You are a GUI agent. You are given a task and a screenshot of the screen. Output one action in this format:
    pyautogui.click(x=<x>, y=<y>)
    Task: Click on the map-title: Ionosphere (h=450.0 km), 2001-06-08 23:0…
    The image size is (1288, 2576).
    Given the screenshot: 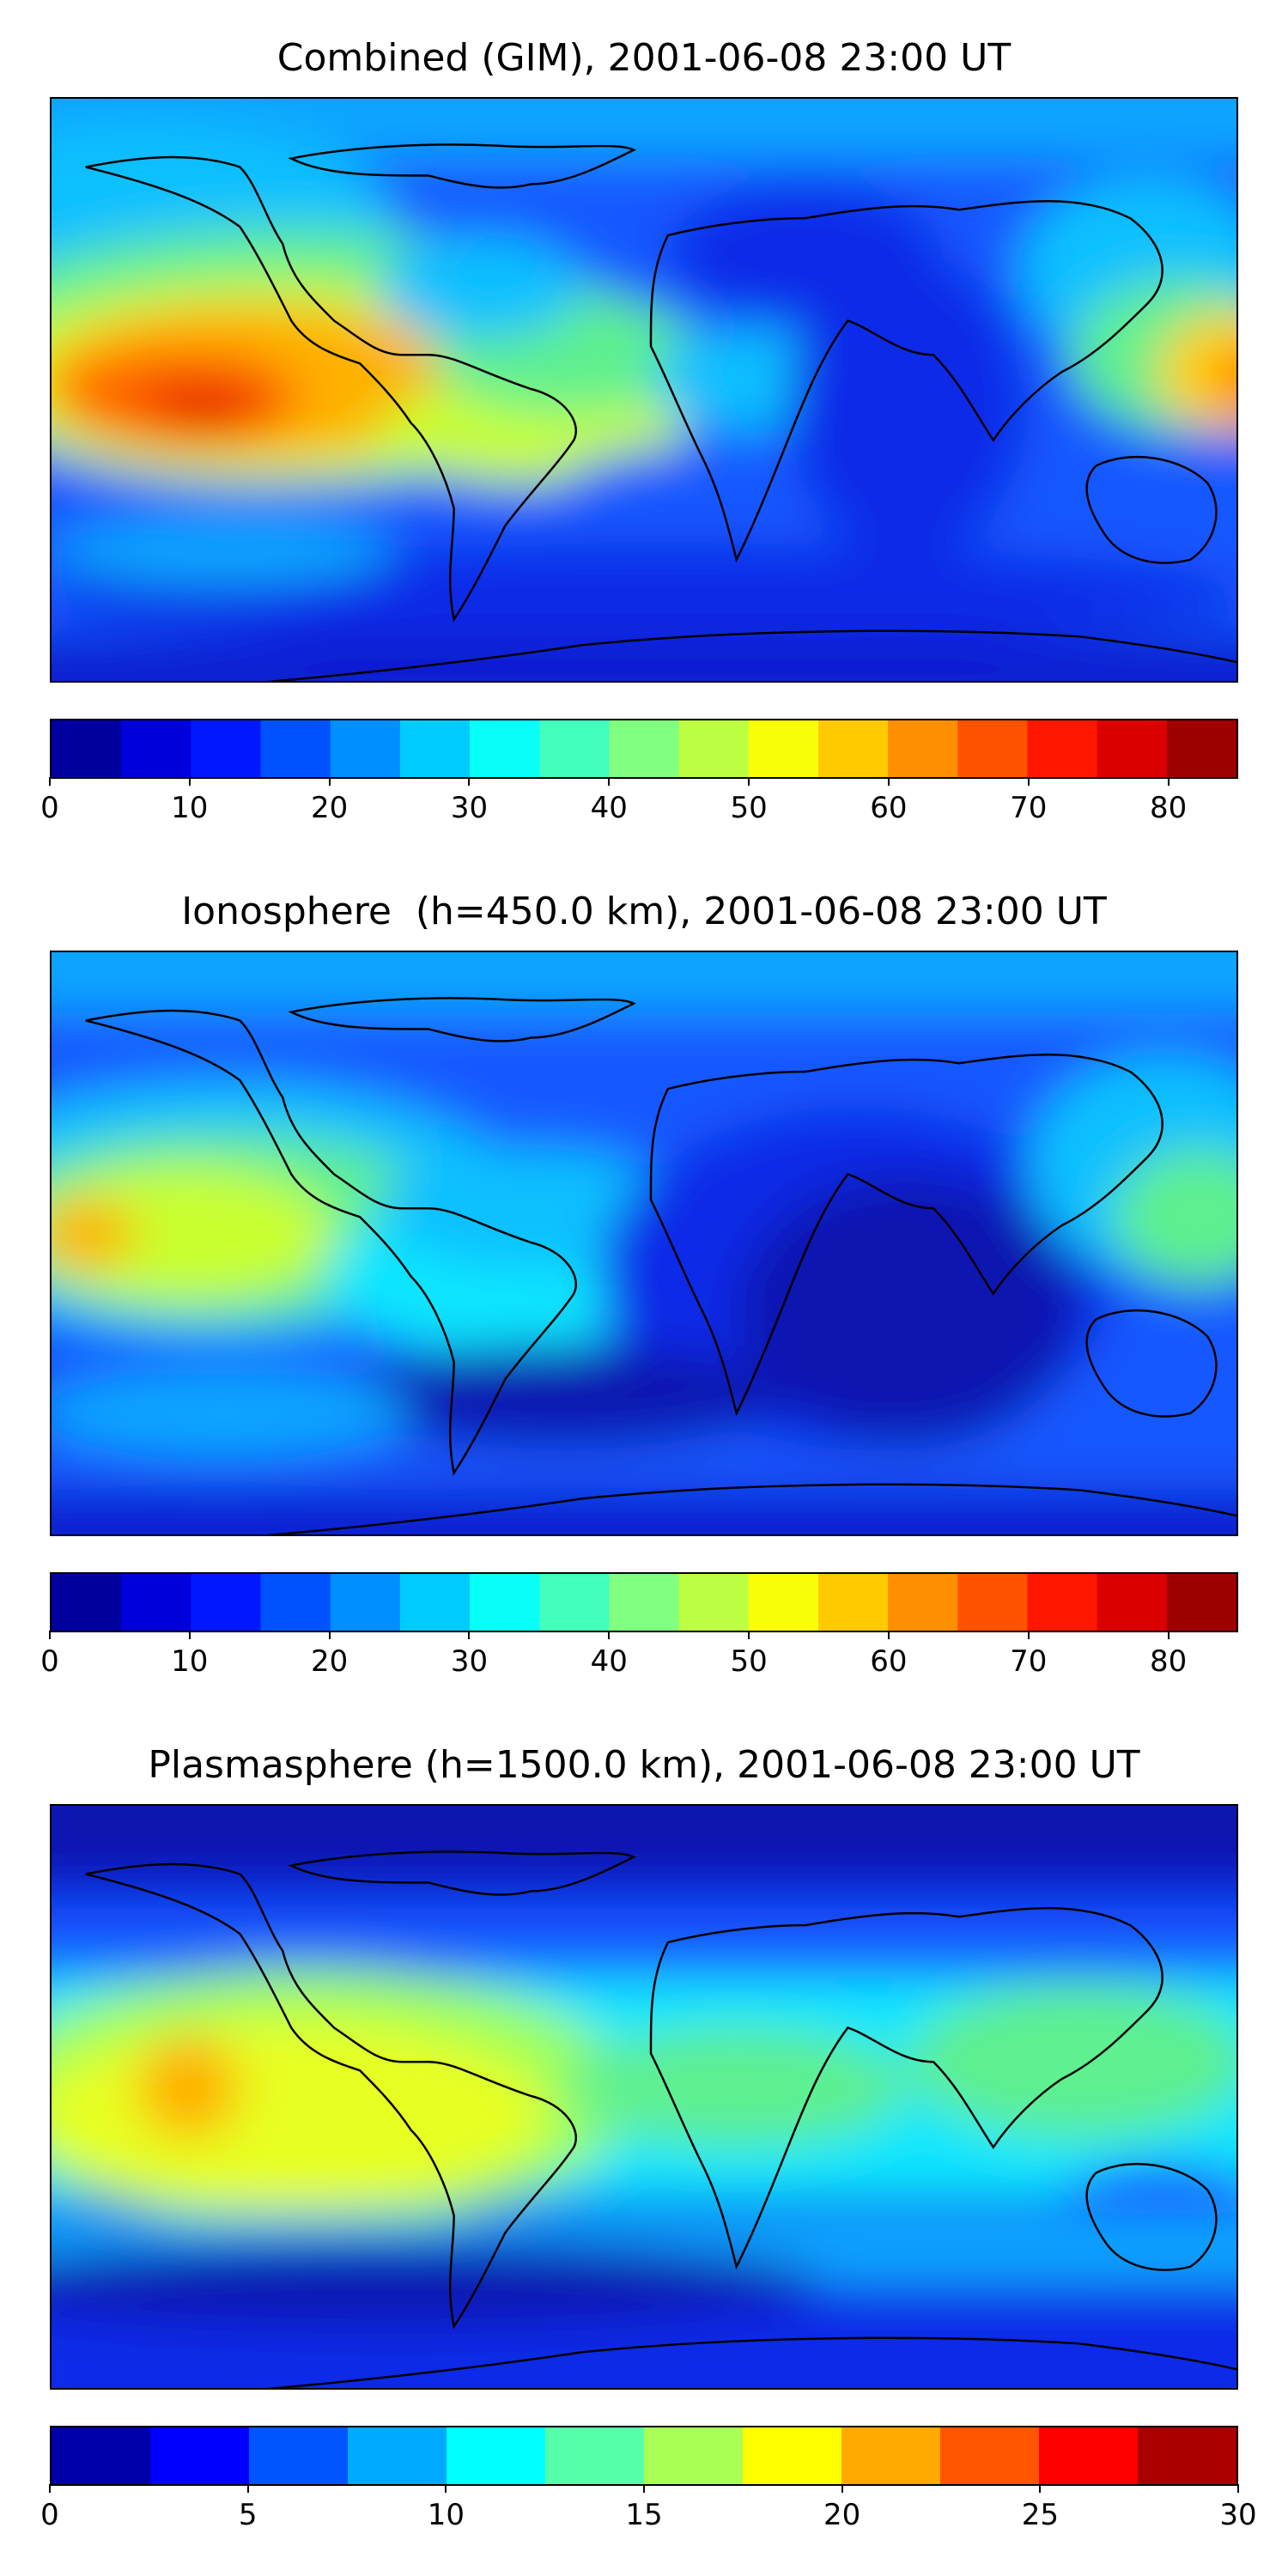 What is the action you would take?
    pyautogui.click(x=644, y=911)
    